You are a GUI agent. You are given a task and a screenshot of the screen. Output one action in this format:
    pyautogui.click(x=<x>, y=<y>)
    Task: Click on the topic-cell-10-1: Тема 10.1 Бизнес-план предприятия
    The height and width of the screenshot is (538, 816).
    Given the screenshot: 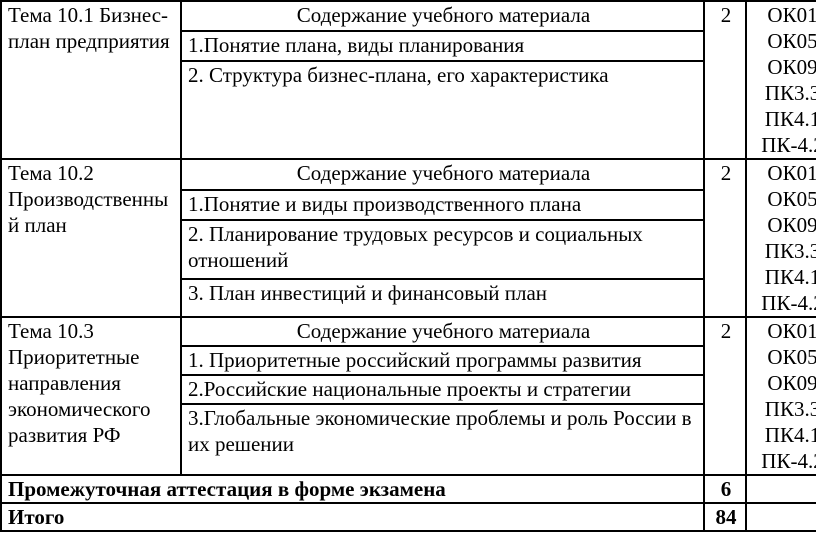 What is the action you would take?
    pyautogui.click(x=91, y=80)
    